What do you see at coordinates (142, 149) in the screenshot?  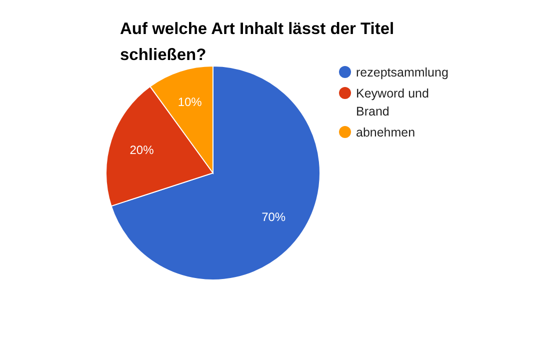 I see `data-label: 20%` at bounding box center [142, 149].